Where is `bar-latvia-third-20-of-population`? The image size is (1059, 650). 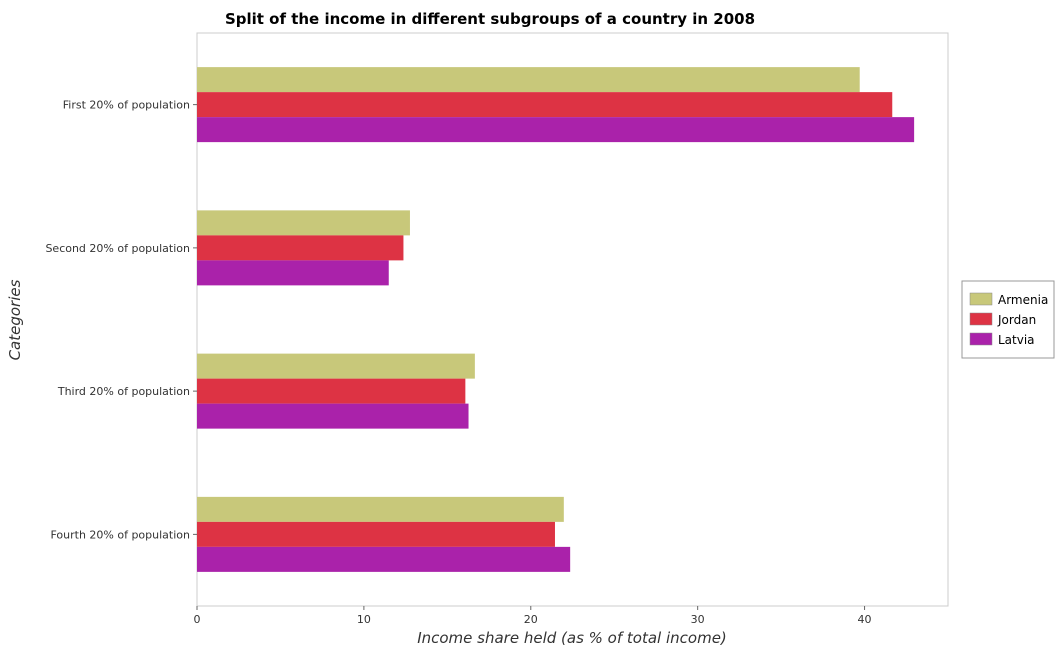
bar-latvia-third-20-of-population is located at coordinates (333, 416).